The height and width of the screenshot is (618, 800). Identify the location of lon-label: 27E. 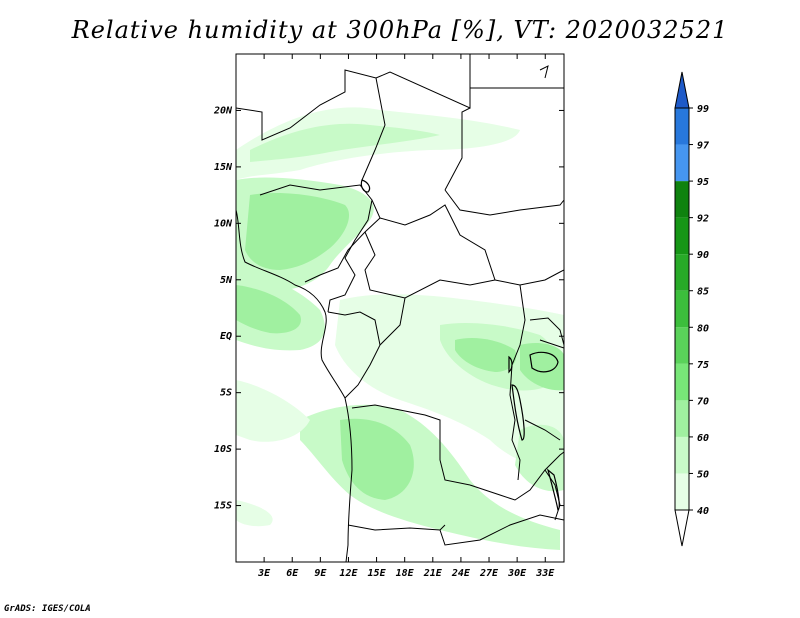
(489, 573).